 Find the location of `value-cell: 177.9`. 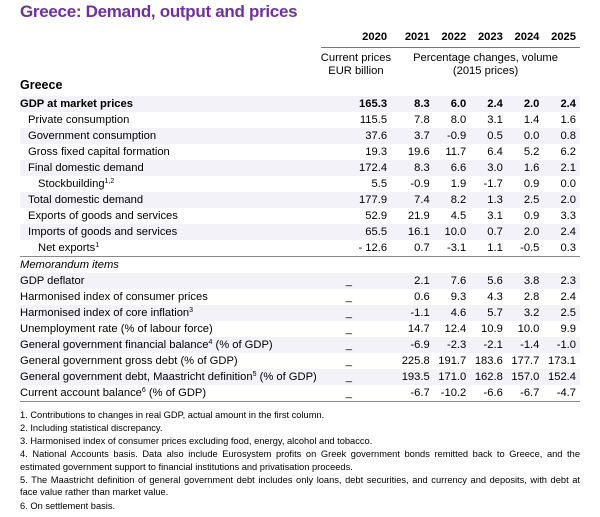

value-cell: 177.9 is located at coordinates (356, 199).